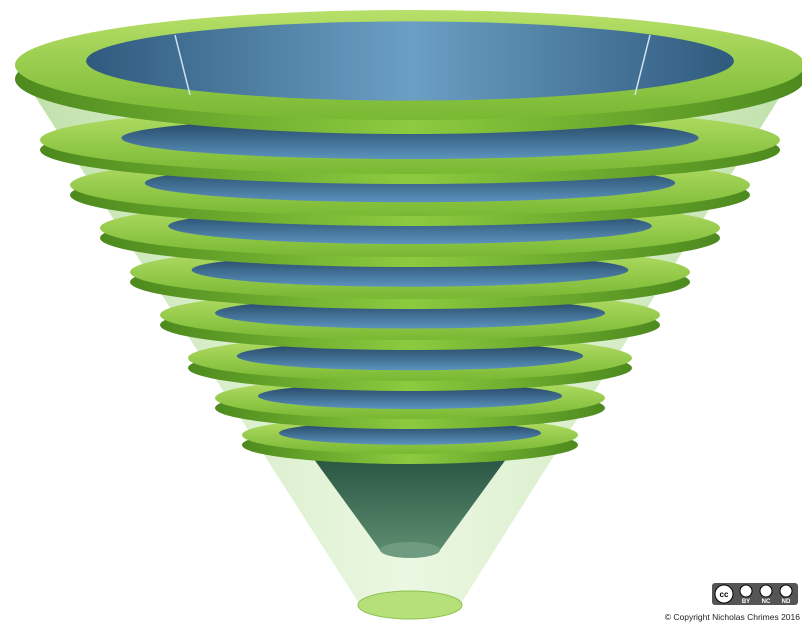 Image resolution: width=802 pixels, height=630 pixels. I want to click on badge-term: BY, so click(746, 602).